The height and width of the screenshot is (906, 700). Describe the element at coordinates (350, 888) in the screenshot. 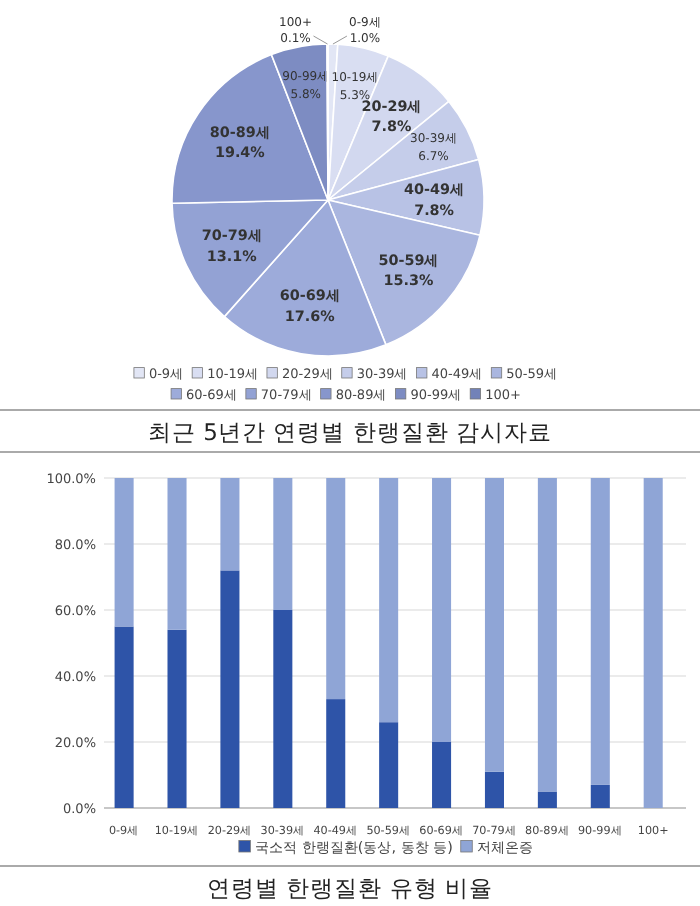

I see `text: 연령별 한랭질환 유형 비율` at that location.